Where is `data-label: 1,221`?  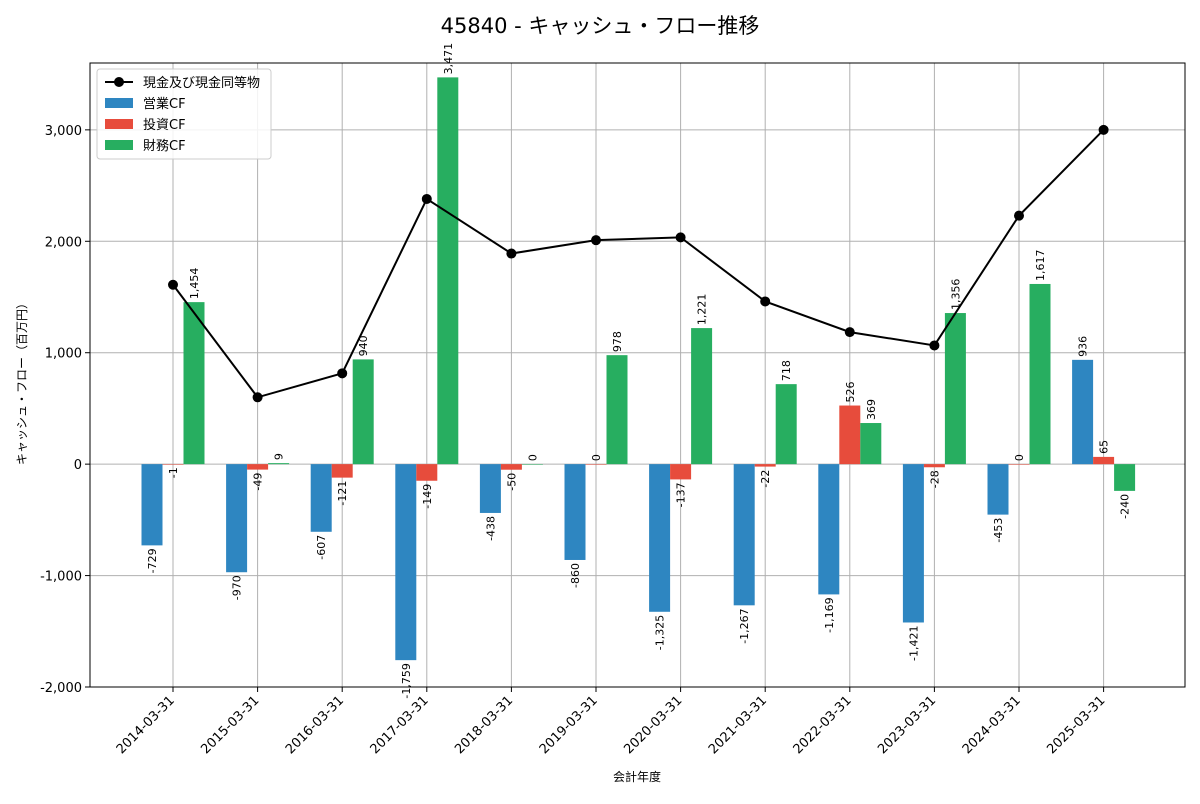 data-label: 1,221 is located at coordinates (702, 310).